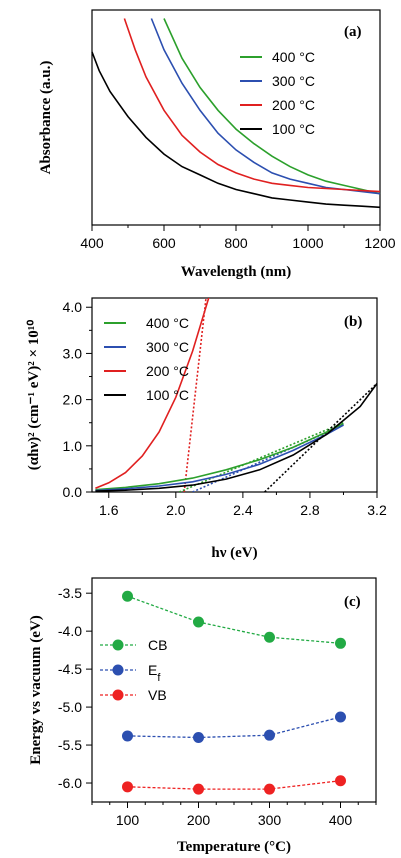 The width and height of the screenshot is (401, 858). I want to click on panel-a-x-tick-label: 600, so click(164, 243).